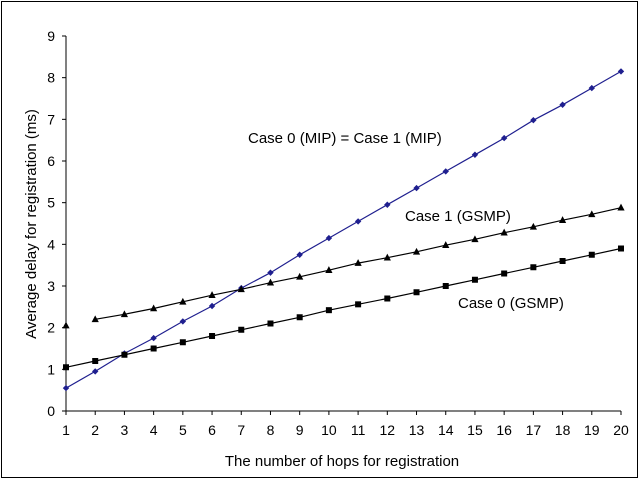 Image resolution: width=639 pixels, height=479 pixels. What do you see at coordinates (51, 328) in the screenshot?
I see `y-tick-label: 2` at bounding box center [51, 328].